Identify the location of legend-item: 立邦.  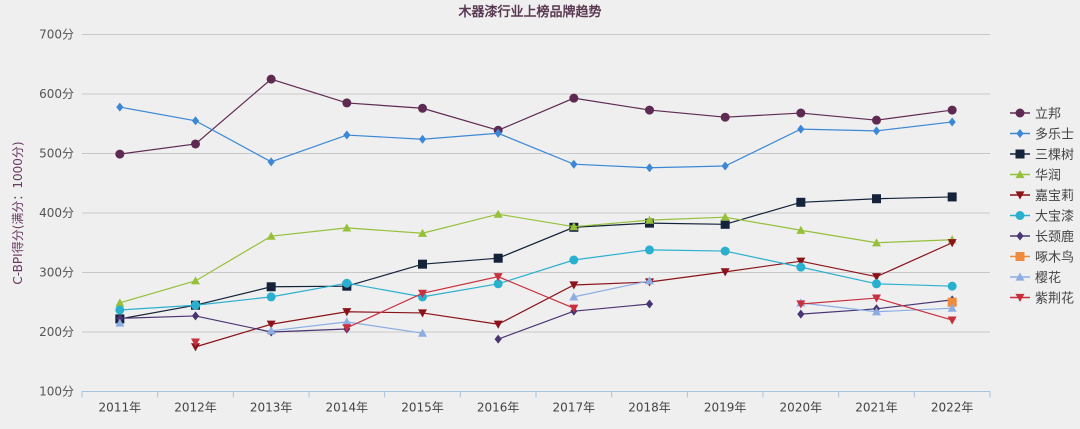
(1035, 114).